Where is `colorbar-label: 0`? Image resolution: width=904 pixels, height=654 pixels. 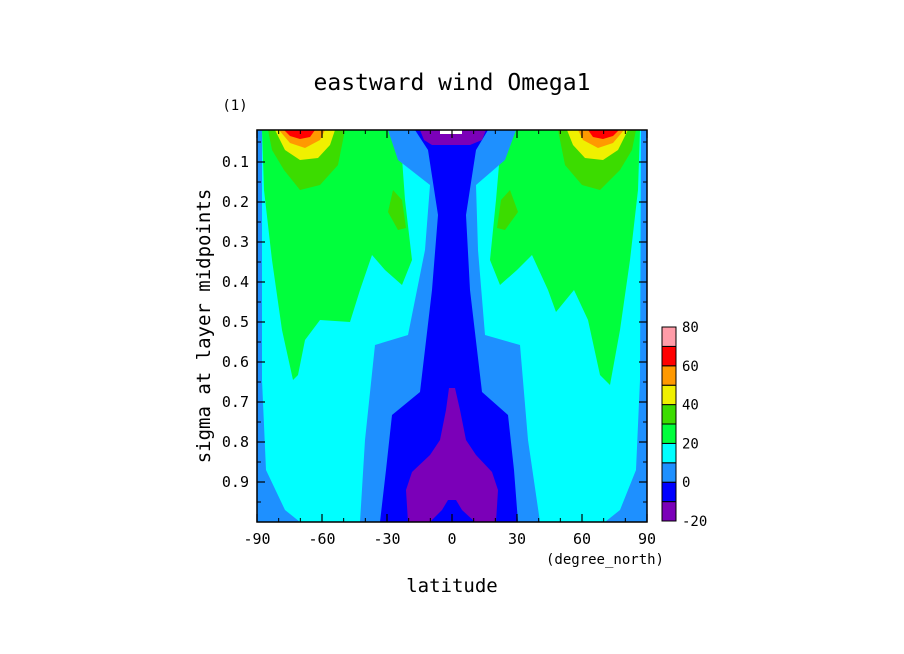 colorbar-label: 0 is located at coordinates (686, 483).